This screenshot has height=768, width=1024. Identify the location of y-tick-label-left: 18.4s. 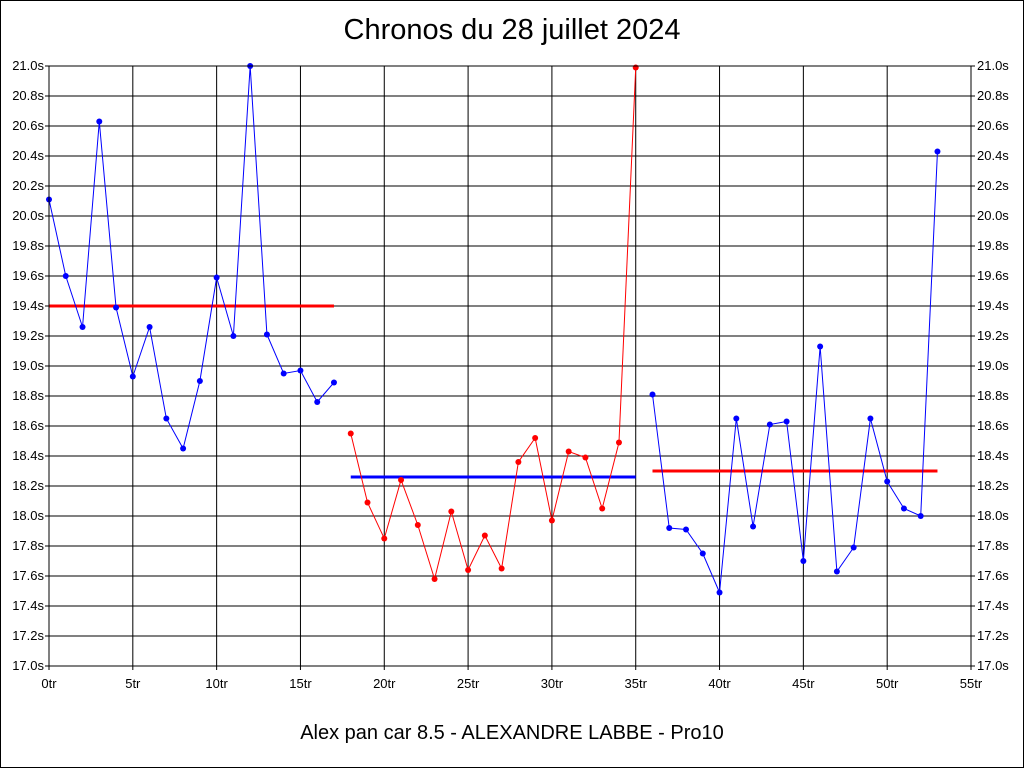
(28, 455).